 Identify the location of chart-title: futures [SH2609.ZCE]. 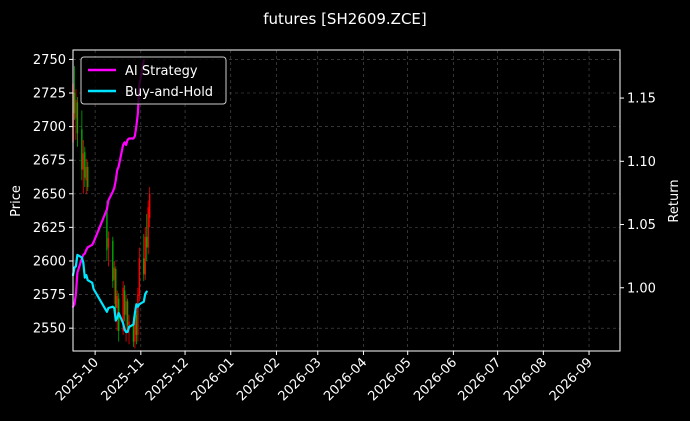
(345, 19).